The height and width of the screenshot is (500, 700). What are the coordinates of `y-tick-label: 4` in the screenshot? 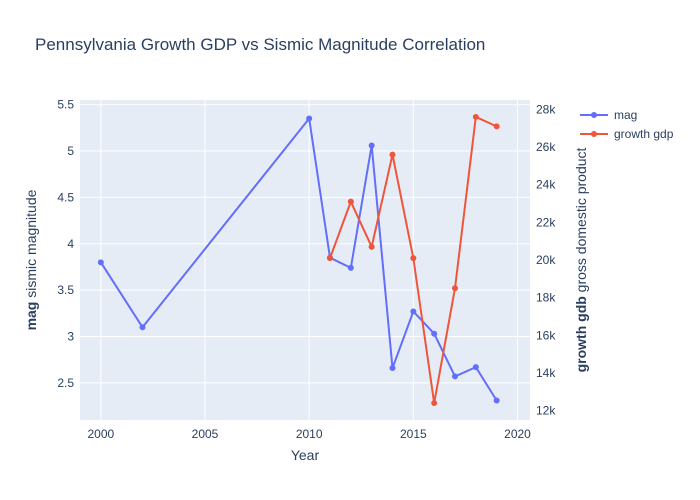 It's located at (70, 244).